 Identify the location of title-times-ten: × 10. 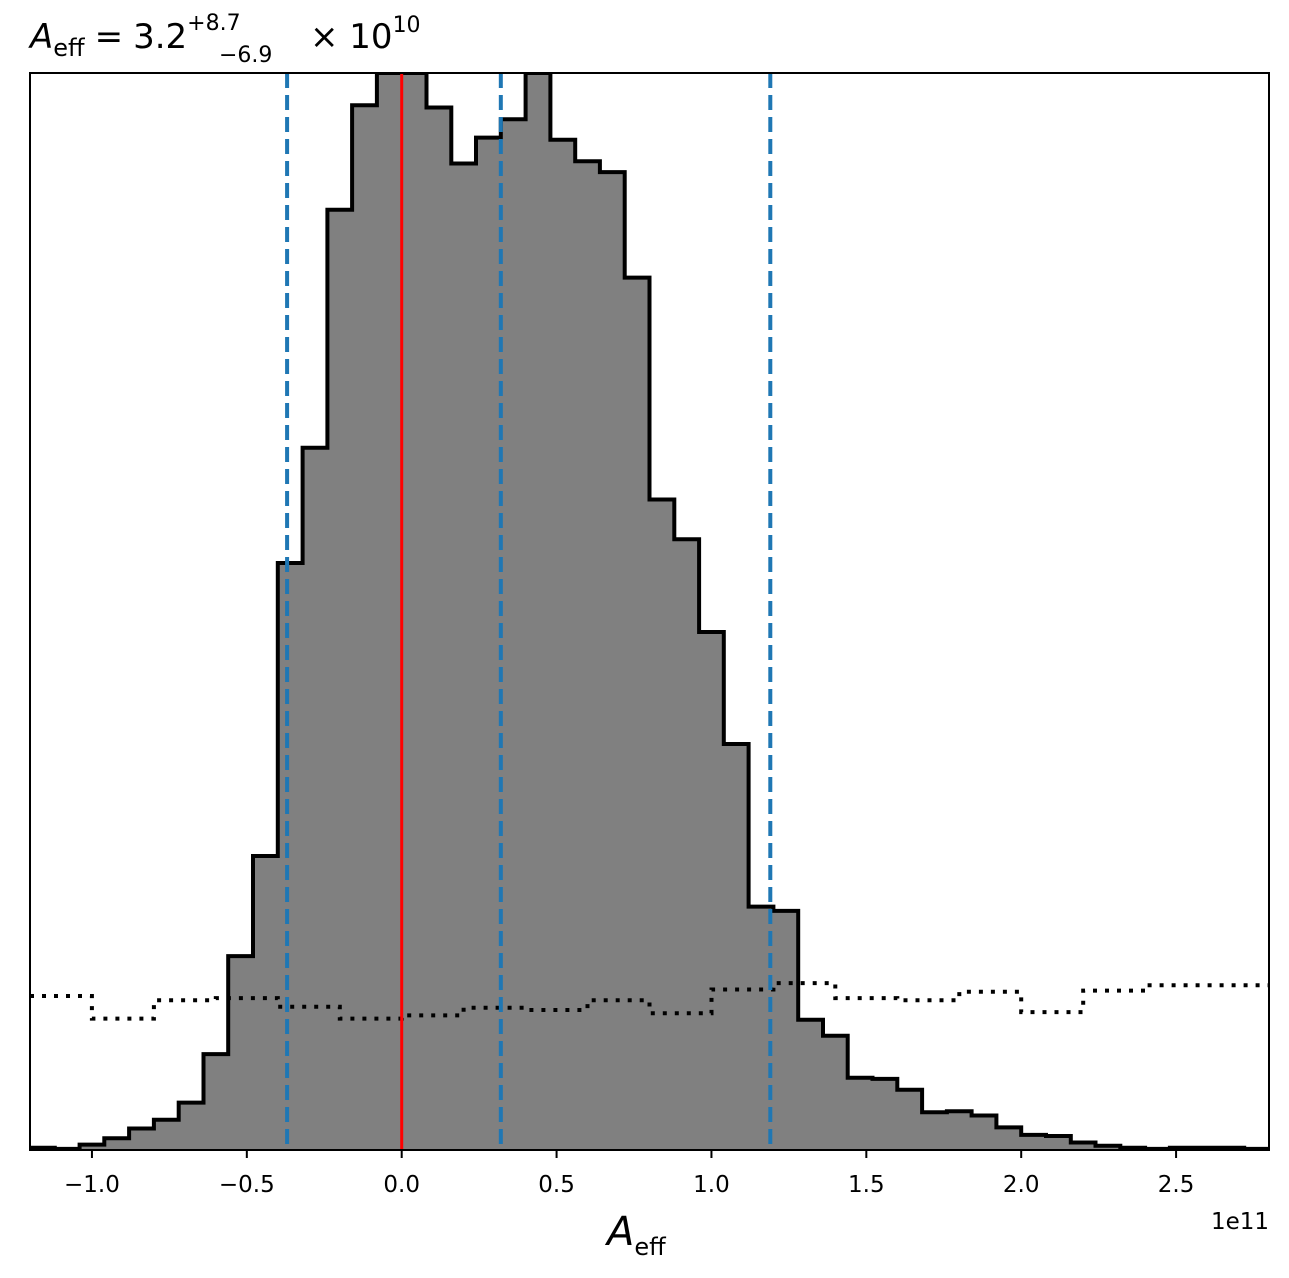
(351, 37).